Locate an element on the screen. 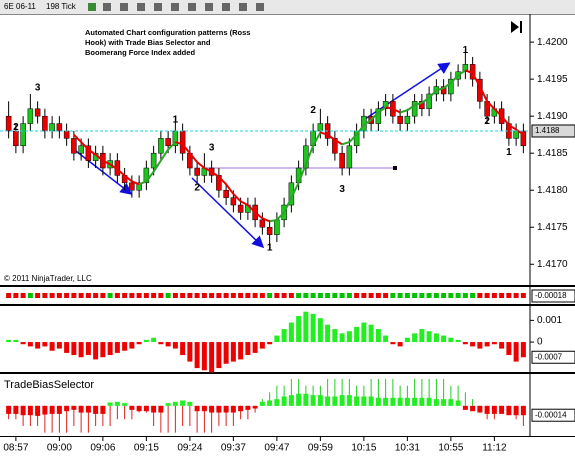  x-tick-label: 10:15 is located at coordinates (363, 448).